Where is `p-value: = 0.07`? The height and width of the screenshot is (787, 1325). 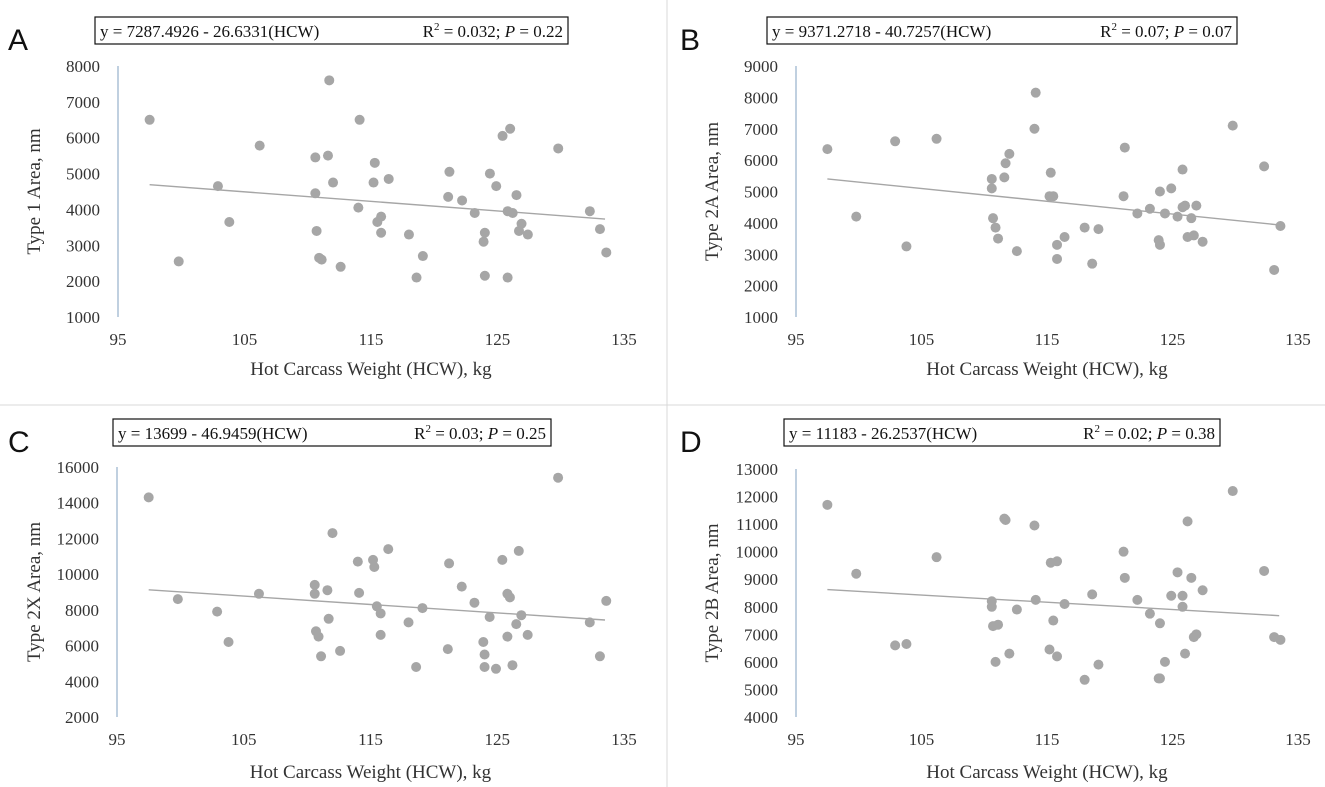
p-value: = 0.07 is located at coordinates (1208, 31).